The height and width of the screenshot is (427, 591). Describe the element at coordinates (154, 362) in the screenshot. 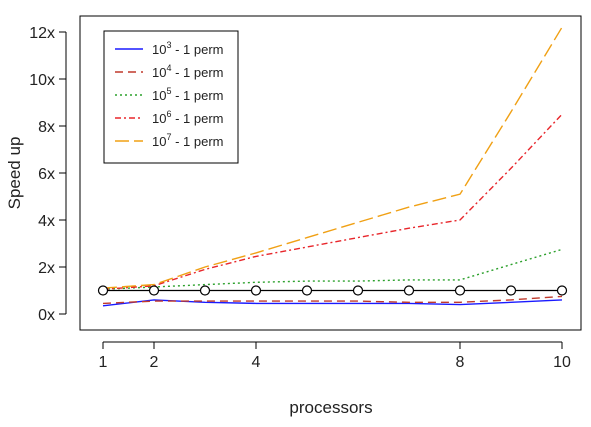

I see `x-tick-label: 2` at that location.